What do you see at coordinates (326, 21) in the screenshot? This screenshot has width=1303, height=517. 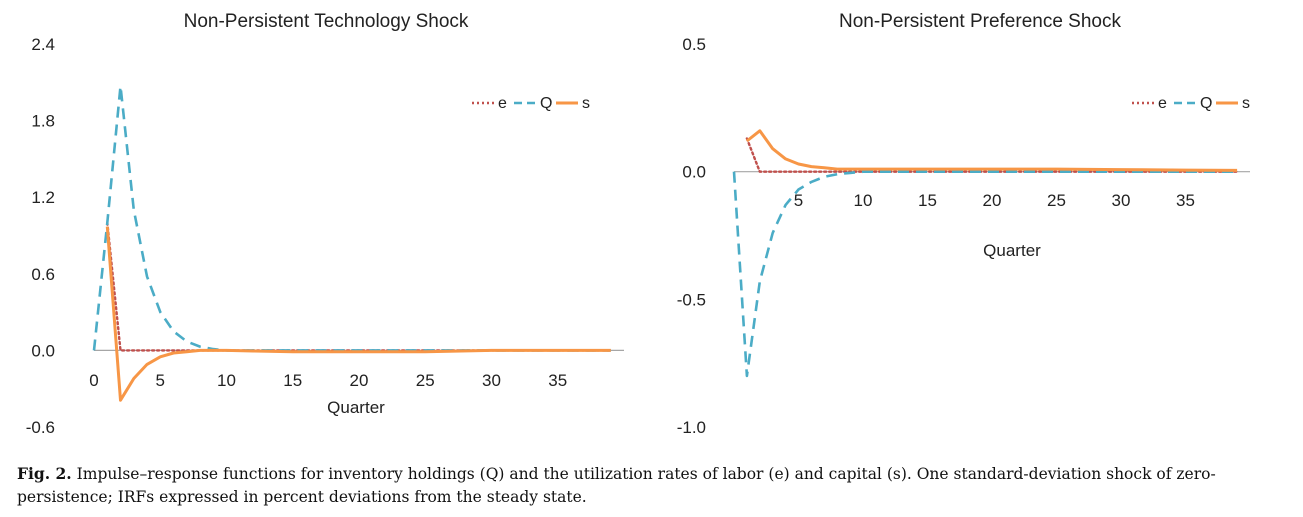 I see `chart-title: Non-Persistent Technology Shock` at bounding box center [326, 21].